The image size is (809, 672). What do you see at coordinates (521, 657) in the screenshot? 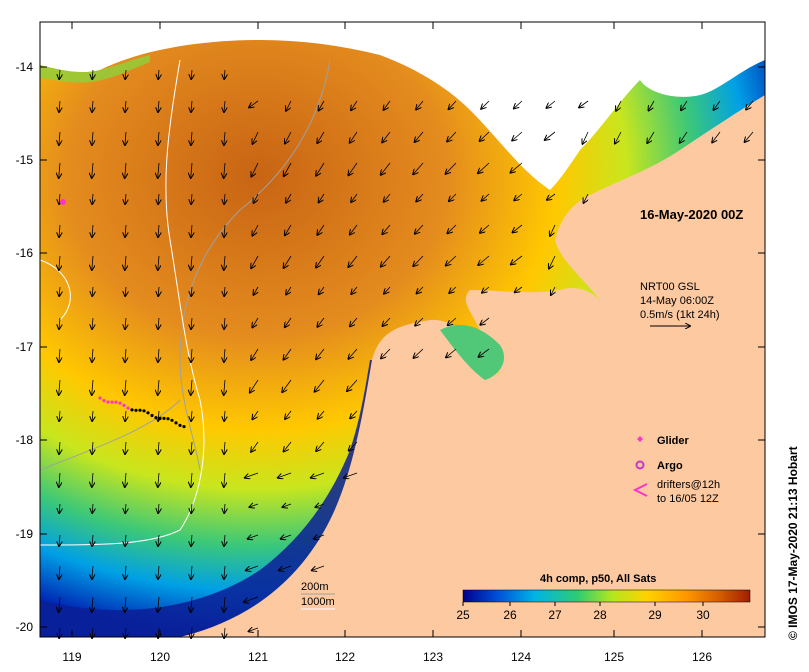
I see `lon-tick-label: 124` at bounding box center [521, 657].